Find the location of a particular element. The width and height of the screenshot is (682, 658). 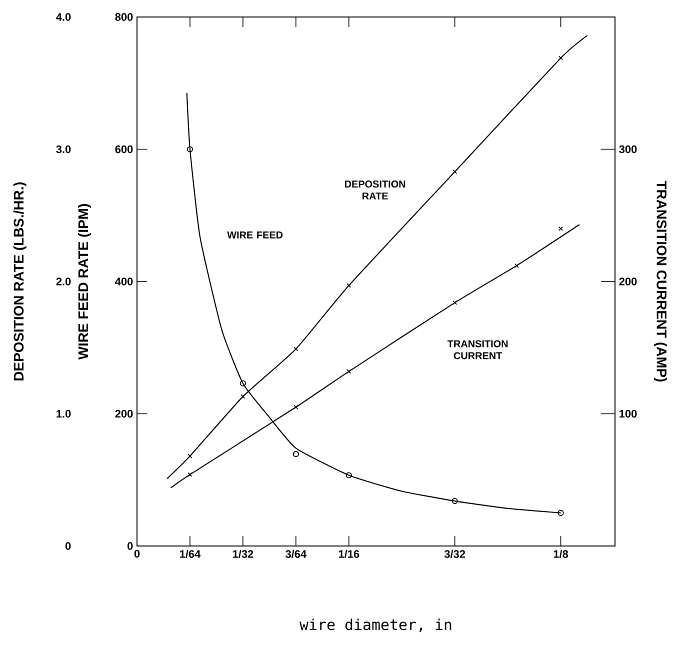

annotation: DEPOSITION RATE is located at coordinates (375, 190).